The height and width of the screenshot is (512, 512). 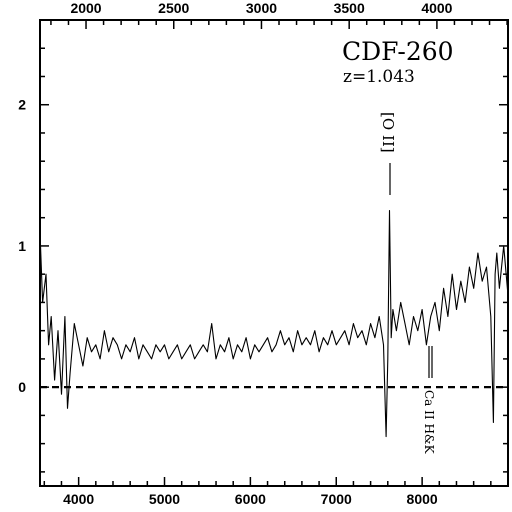 I want to click on y-tick-label: 1, so click(x=22, y=246).